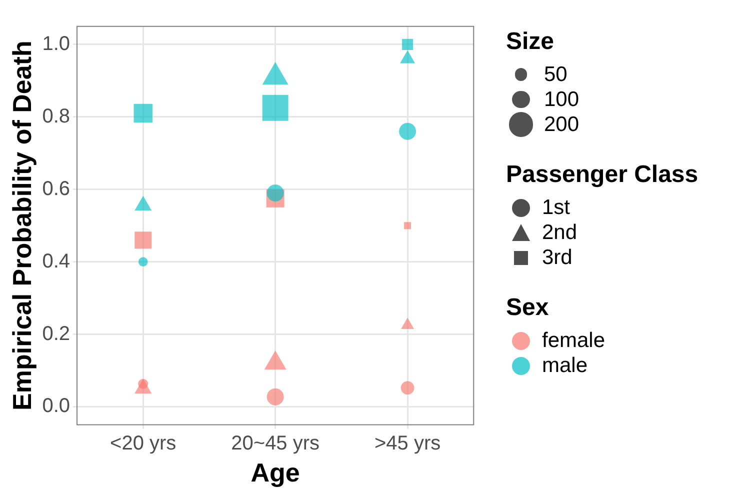  I want to click on x-tick-label: 20~45 yrs, so click(275, 443).